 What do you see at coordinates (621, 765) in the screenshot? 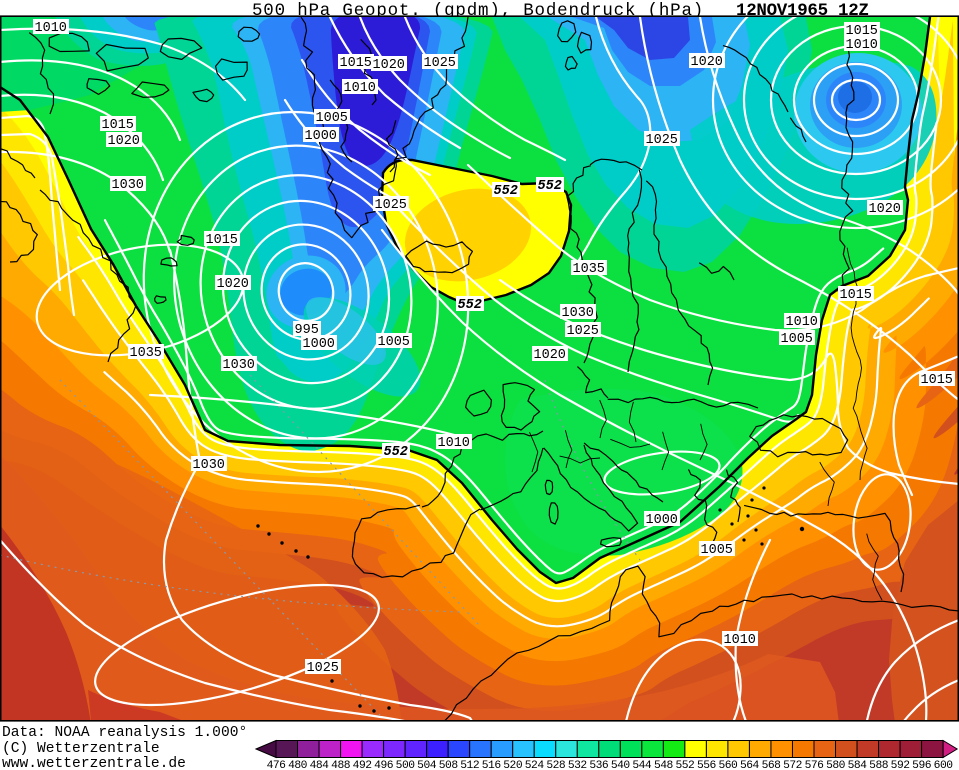
I see `svg-text: 540` at bounding box center [621, 765].